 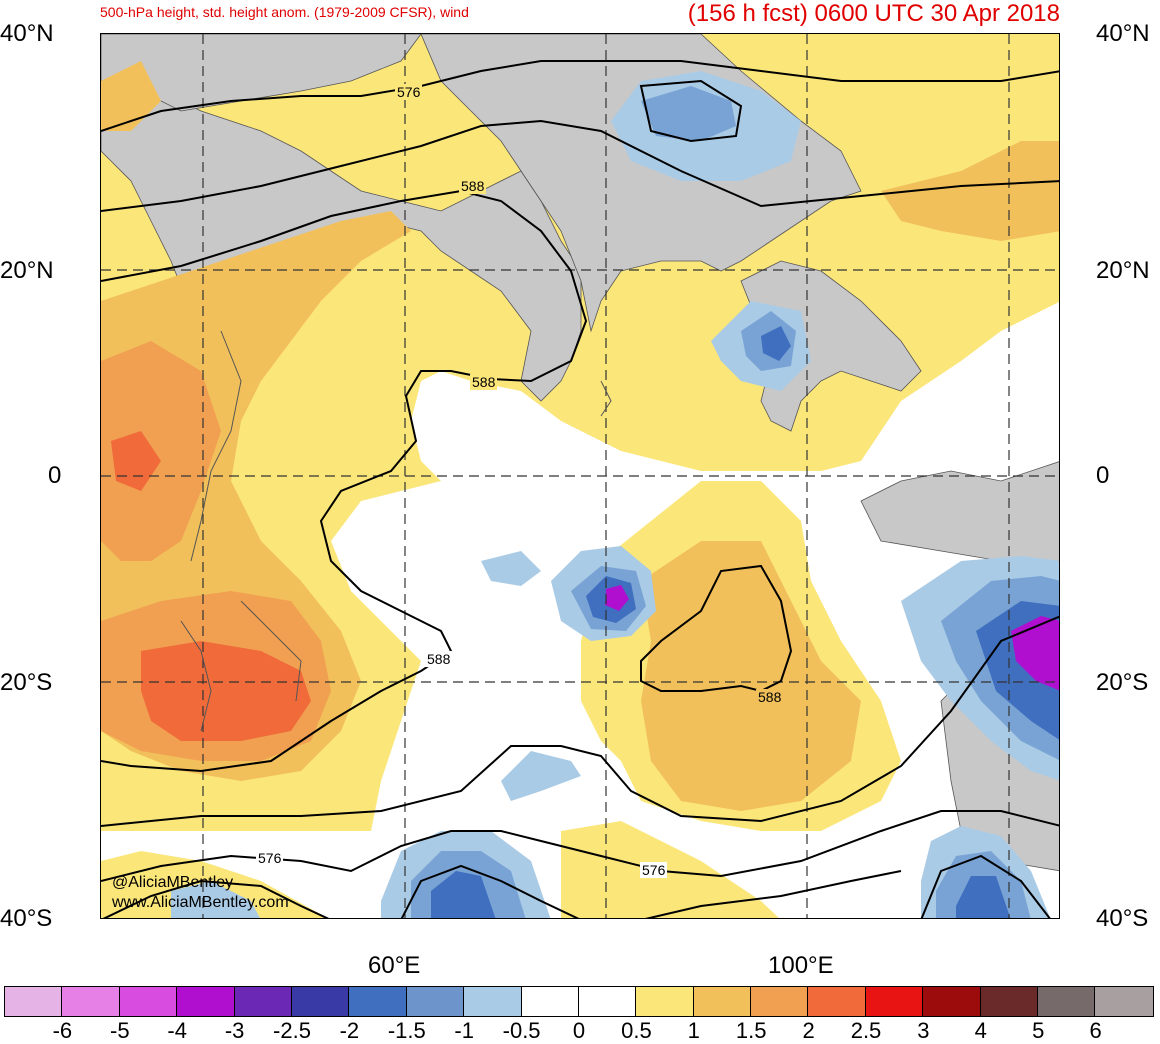 I want to click on colorbar-tick-label: 5, so click(x=1038, y=1030).